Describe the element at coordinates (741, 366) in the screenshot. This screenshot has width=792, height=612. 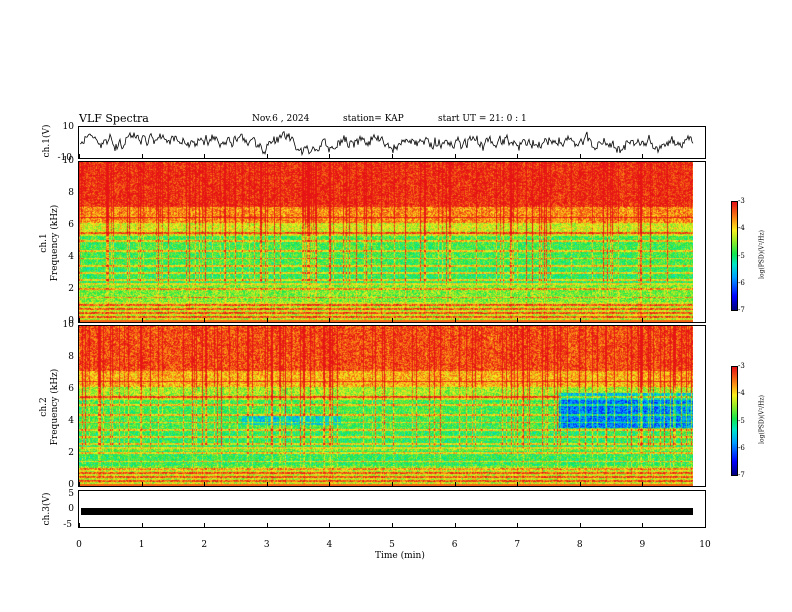
I see `ch2-colorbar-tick-0: -3` at that location.